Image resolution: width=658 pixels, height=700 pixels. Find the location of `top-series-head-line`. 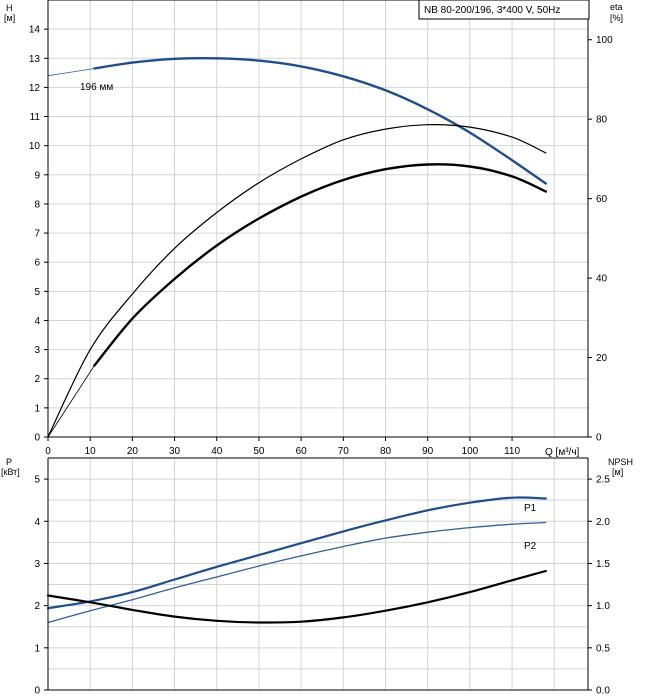

top-series-head-line is located at coordinates (320, 120).